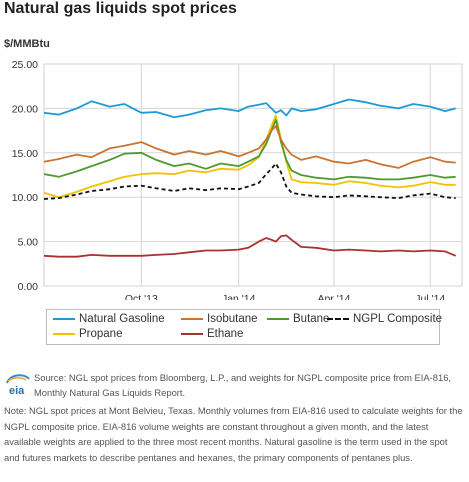 The height and width of the screenshot is (482, 469). Describe the element at coordinates (232, 319) in the screenshot. I see `legend-label: Isobutane` at that location.